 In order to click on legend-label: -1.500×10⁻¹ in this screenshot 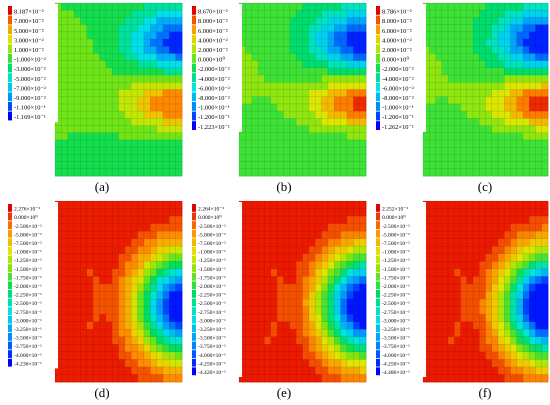, I will do `click(212, 270)`.